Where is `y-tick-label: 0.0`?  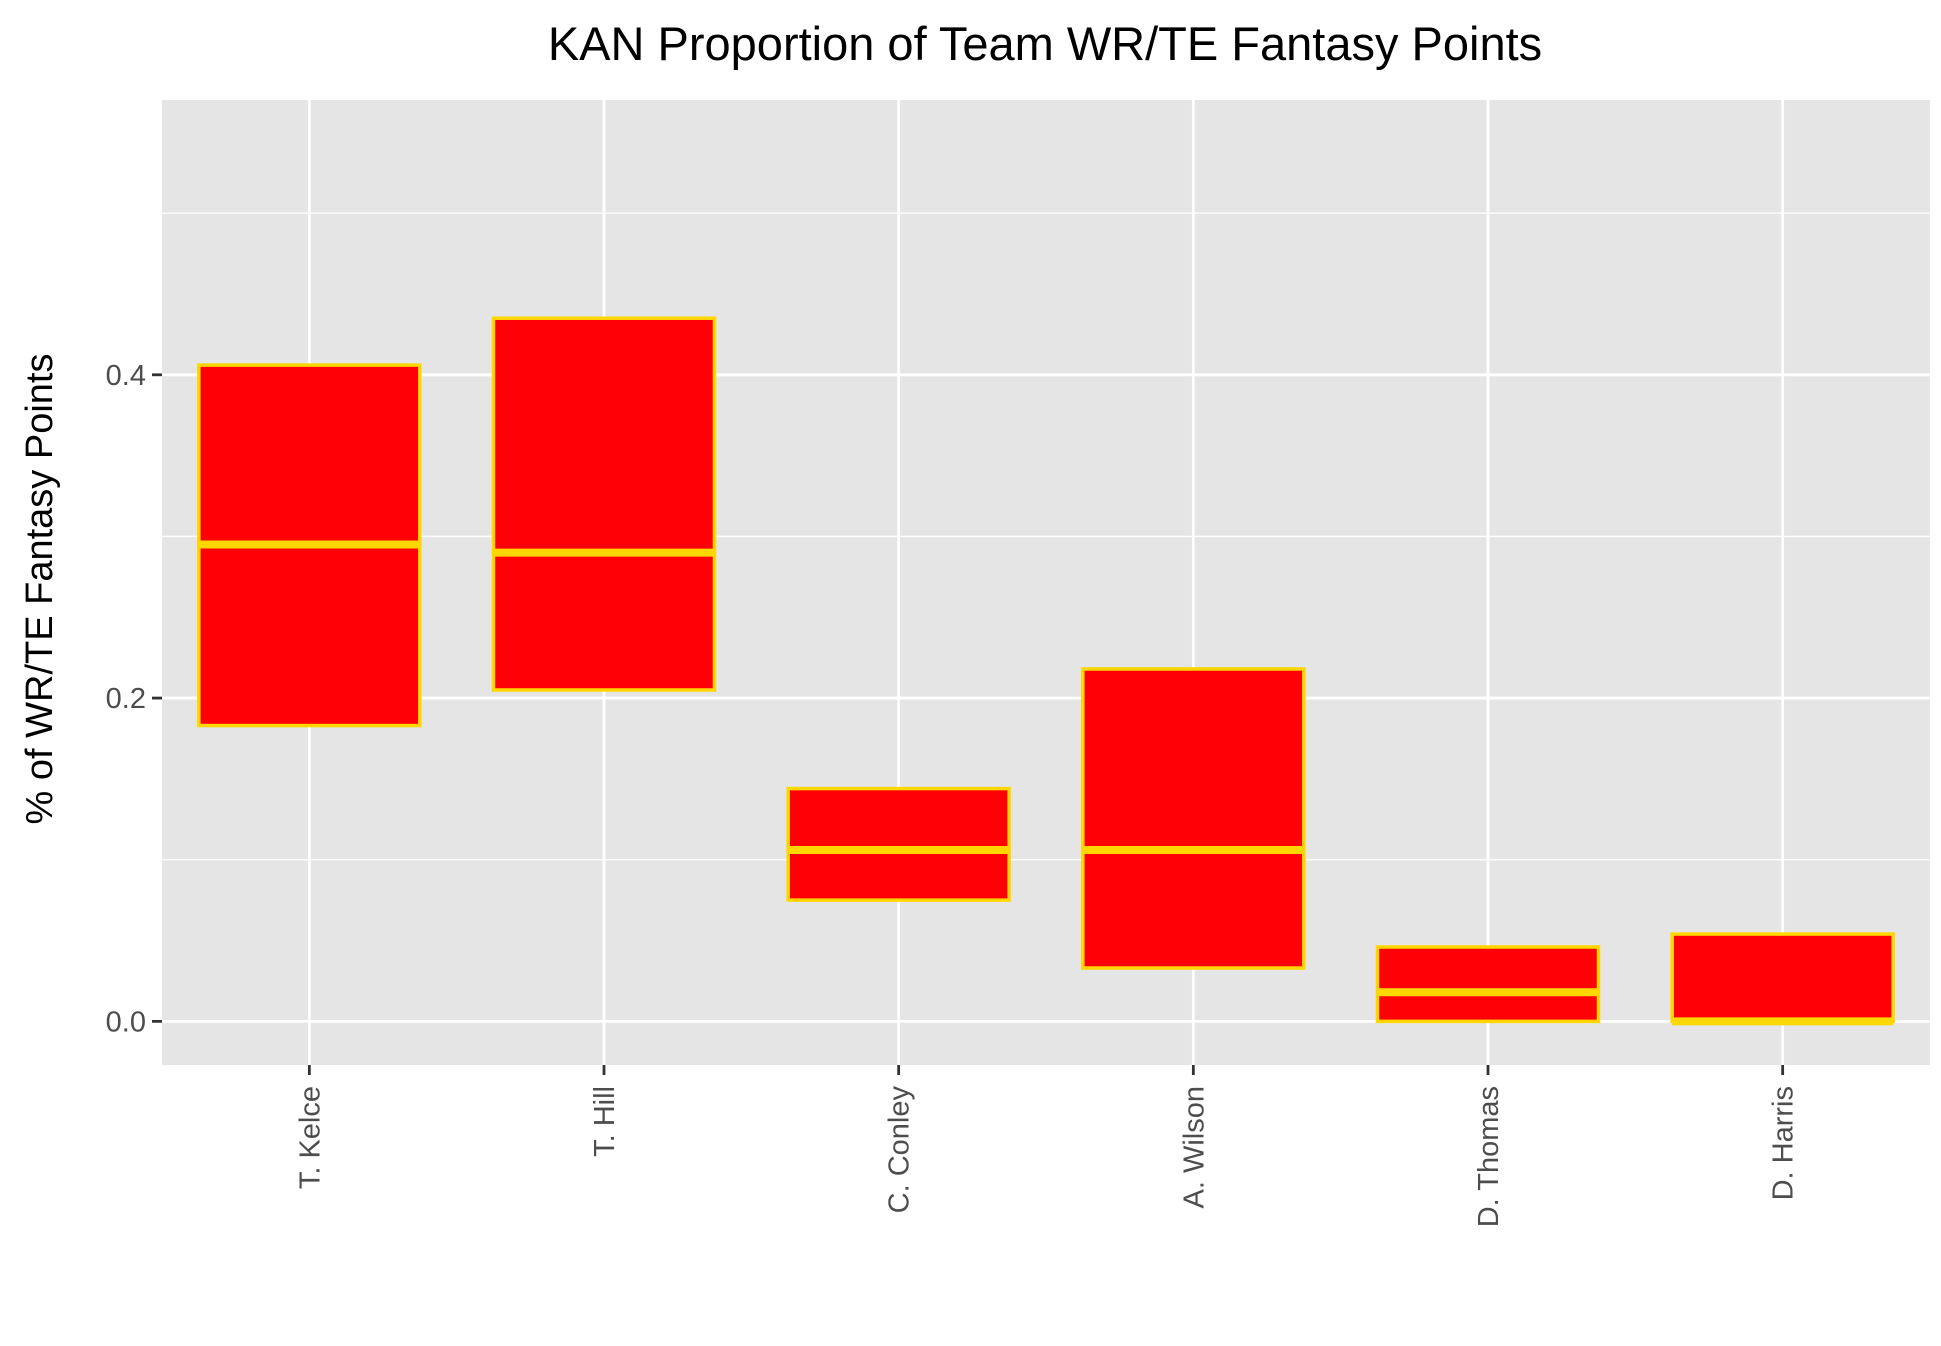 y-tick-label: 0.0 is located at coordinates (126, 1022).